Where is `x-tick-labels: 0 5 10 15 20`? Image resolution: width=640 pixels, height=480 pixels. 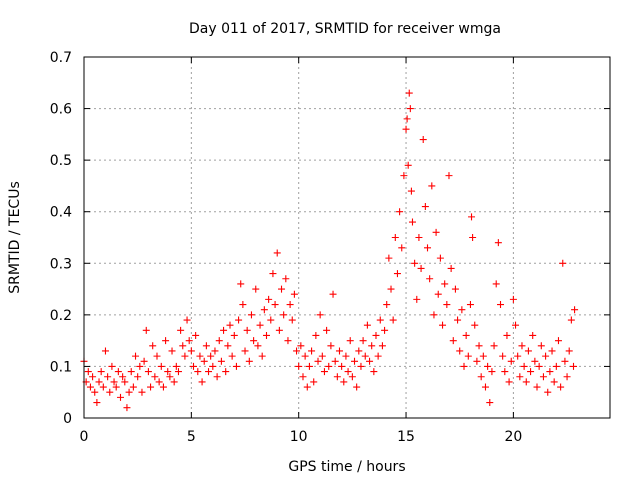
x-tick-labels: 0 5 10 15 20 is located at coordinates (301, 437).